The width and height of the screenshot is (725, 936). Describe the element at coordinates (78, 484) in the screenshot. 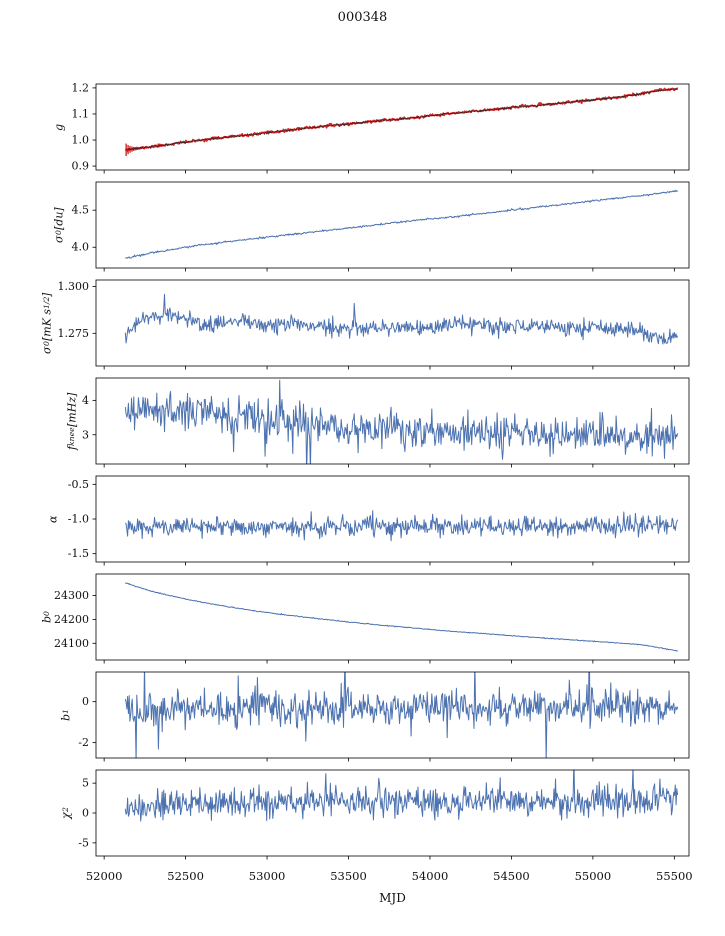

I see `y-tick-label: -0.5` at that location.